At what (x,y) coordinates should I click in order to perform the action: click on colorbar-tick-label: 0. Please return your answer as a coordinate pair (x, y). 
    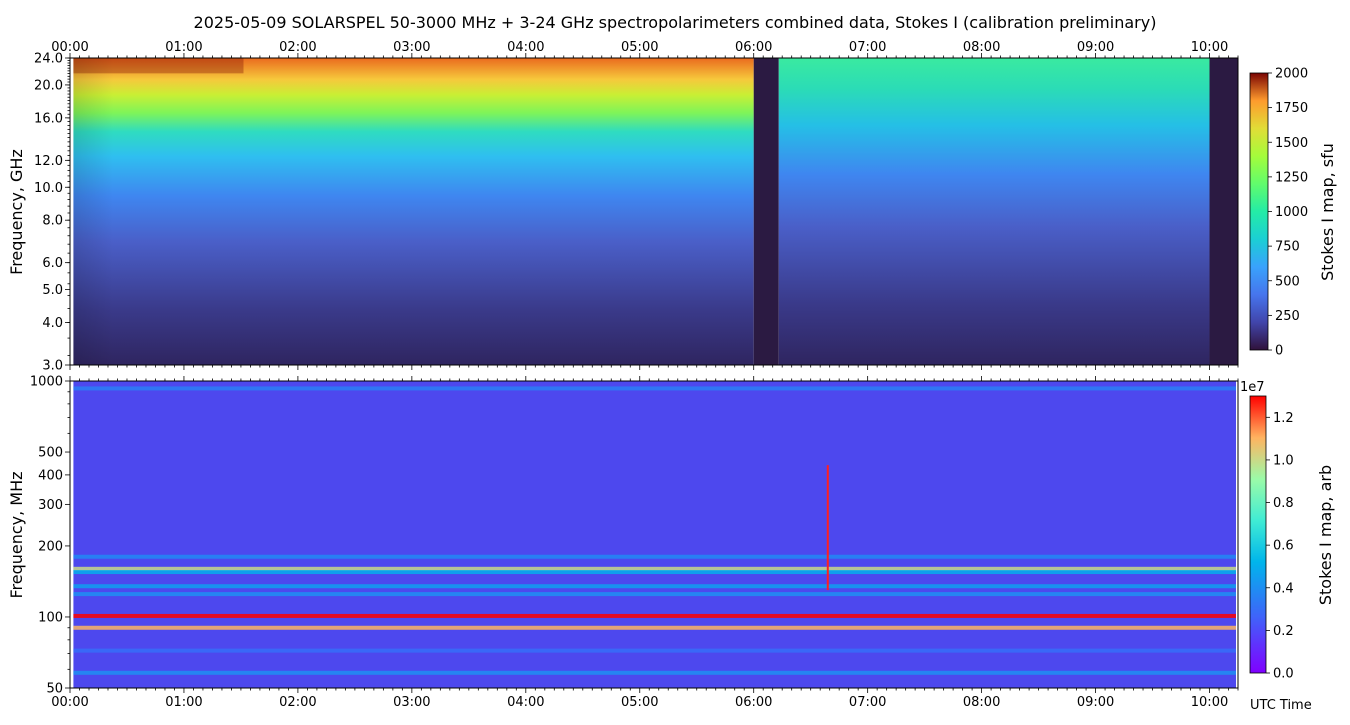
    Looking at the image, I should click on (1279, 351).